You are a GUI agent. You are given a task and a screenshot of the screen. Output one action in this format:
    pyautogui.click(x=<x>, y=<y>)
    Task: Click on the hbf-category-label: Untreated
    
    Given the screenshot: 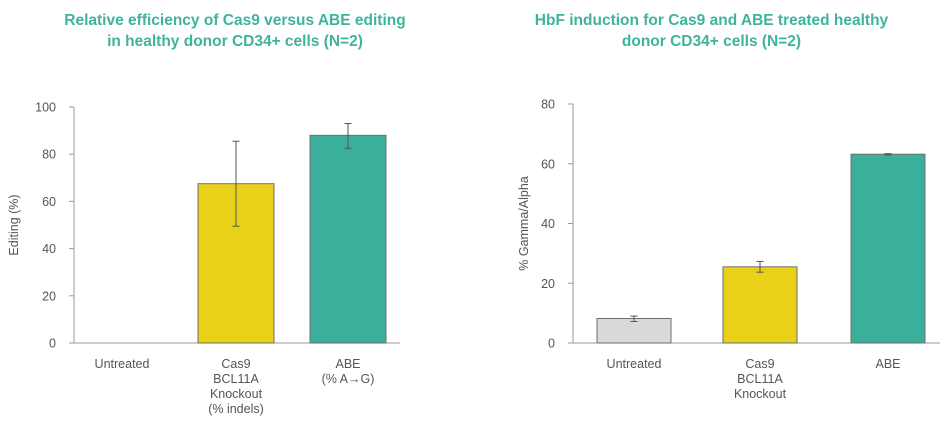 What is the action you would take?
    pyautogui.click(x=634, y=364)
    